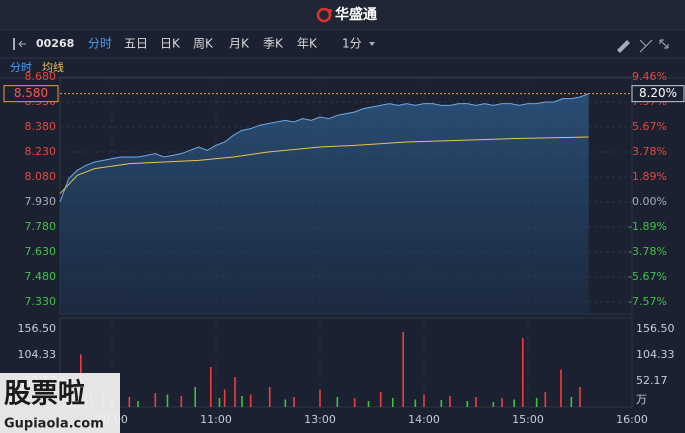 This screenshot has height=433, width=685. Describe the element at coordinates (647, 226) in the screenshot. I see `y2-tick-label: -1.89%` at that location.